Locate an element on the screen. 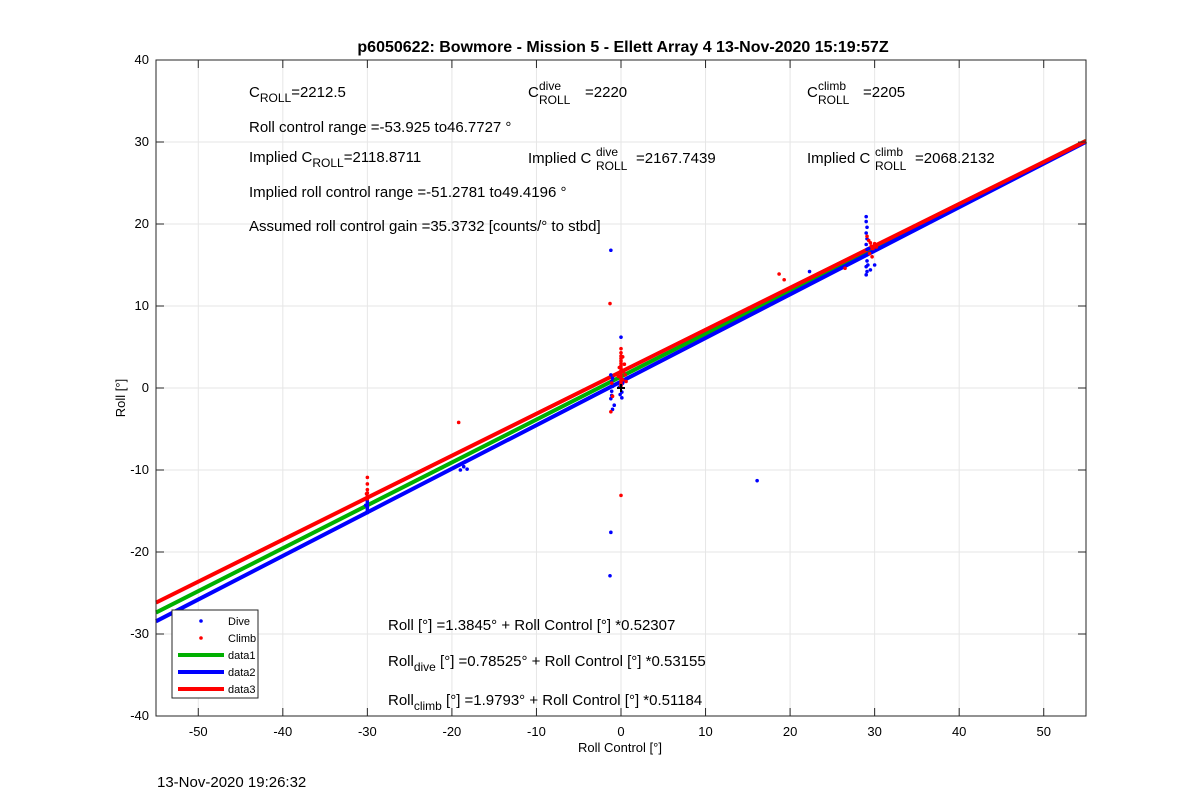  svg-text: =2220 is located at coordinates (606, 92).